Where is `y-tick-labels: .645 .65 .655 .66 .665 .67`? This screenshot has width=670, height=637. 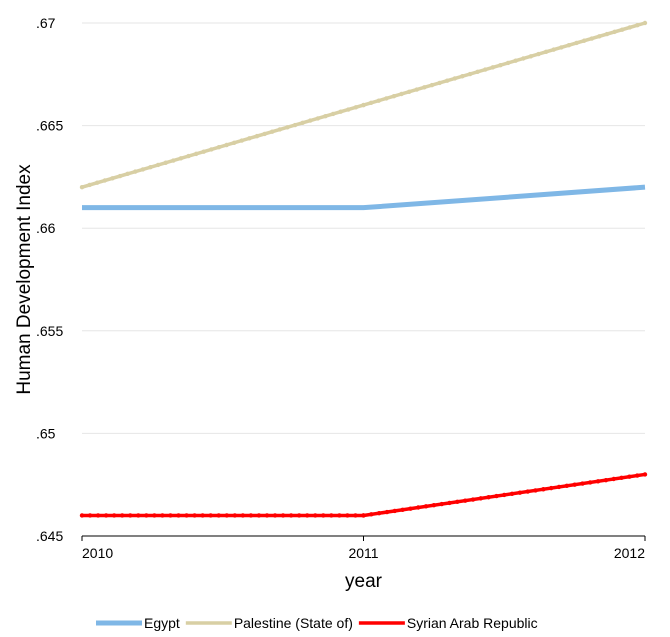
y-tick-labels: .645 .65 .655 .66 .665 .67 is located at coordinates (49, 279).